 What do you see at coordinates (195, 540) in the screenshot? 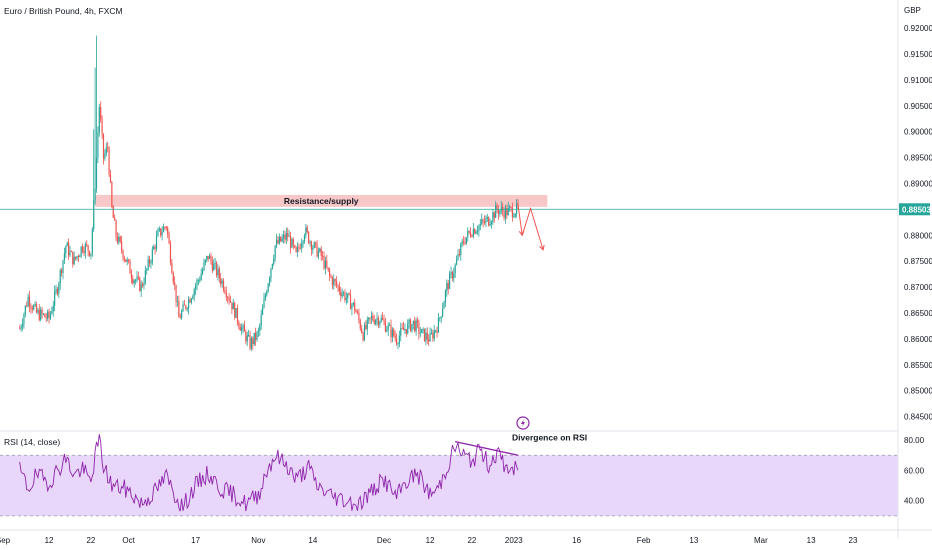
I see `time-tick-label: 17` at bounding box center [195, 540].